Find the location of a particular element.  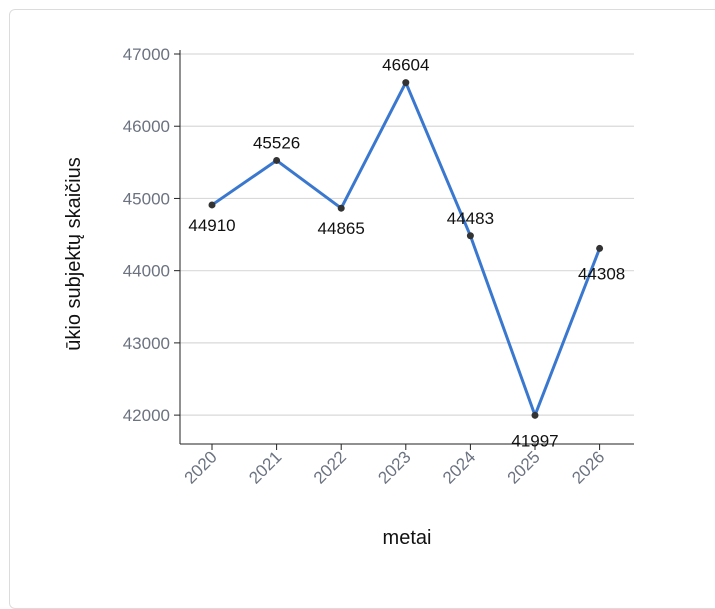

data-label-2023: 46604 is located at coordinates (405, 65).